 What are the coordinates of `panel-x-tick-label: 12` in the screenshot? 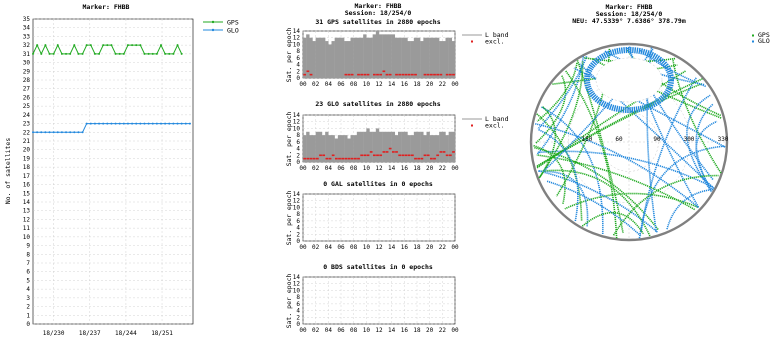 It's located at (379, 247).